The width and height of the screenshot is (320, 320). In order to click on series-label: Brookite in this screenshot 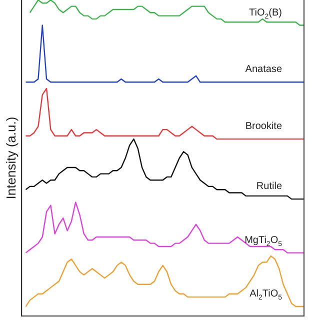, I will do `click(263, 126)`.